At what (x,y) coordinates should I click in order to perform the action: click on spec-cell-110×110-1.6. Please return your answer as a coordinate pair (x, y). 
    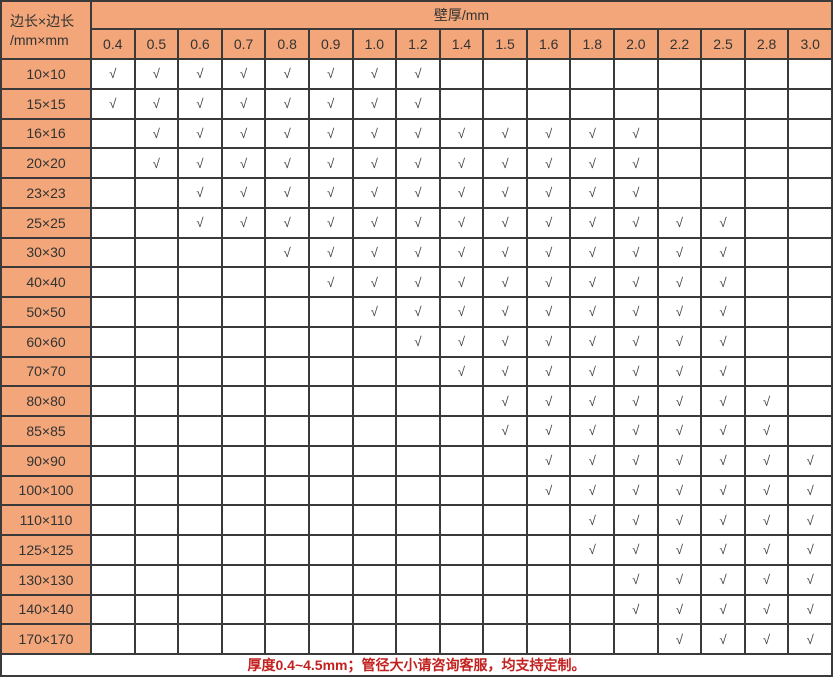
    Looking at the image, I should click on (548, 520).